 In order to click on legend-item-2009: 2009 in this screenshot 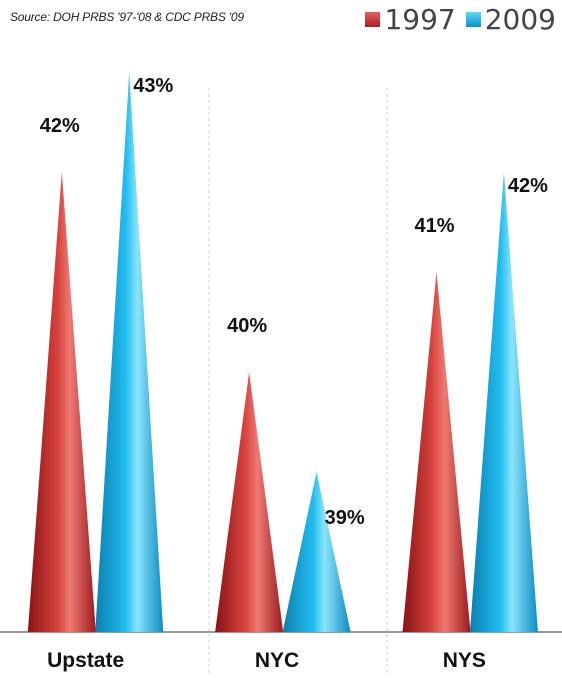, I will do `click(510, 19)`.